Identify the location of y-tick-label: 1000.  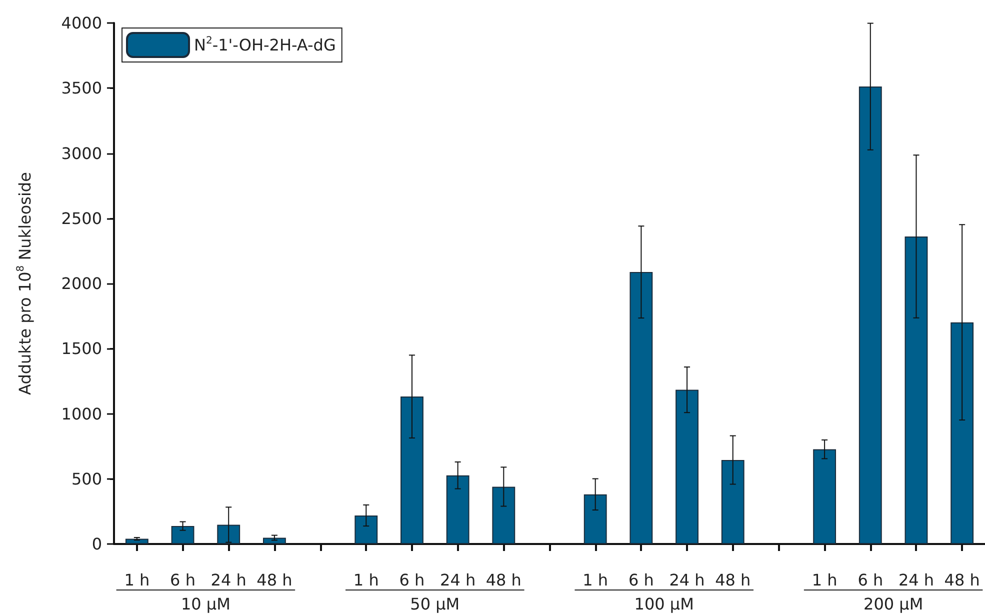
(81, 414).